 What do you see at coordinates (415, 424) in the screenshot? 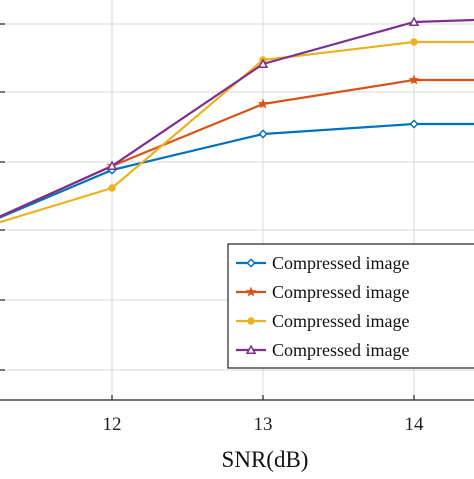
I see `x-tick-label: 14` at bounding box center [415, 424].